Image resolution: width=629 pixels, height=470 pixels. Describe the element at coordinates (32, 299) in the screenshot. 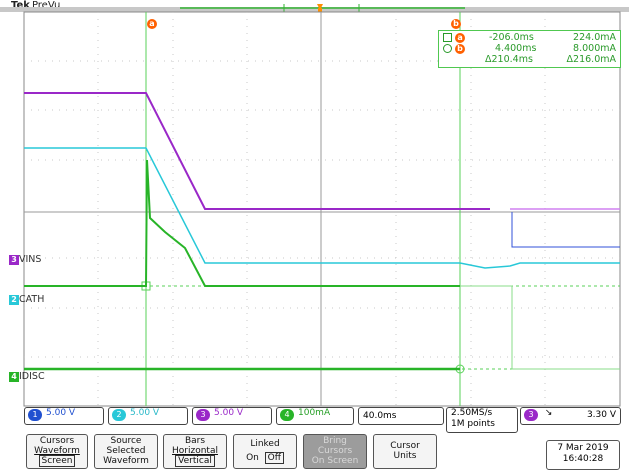

I see `channel-2-label: CATH` at that location.